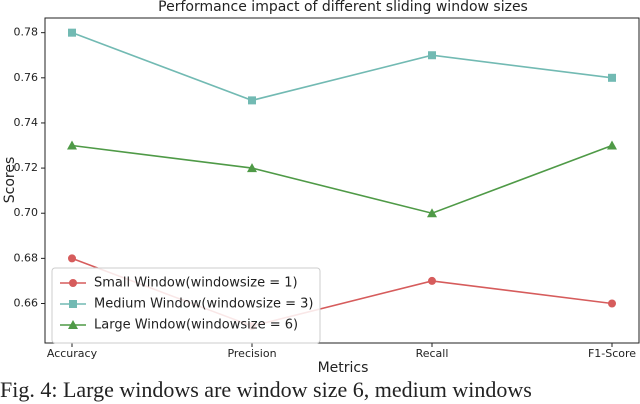 This screenshot has height=404, width=640. What do you see at coordinates (10, 180) in the screenshot?
I see `y-axis-label: Scores` at bounding box center [10, 180].